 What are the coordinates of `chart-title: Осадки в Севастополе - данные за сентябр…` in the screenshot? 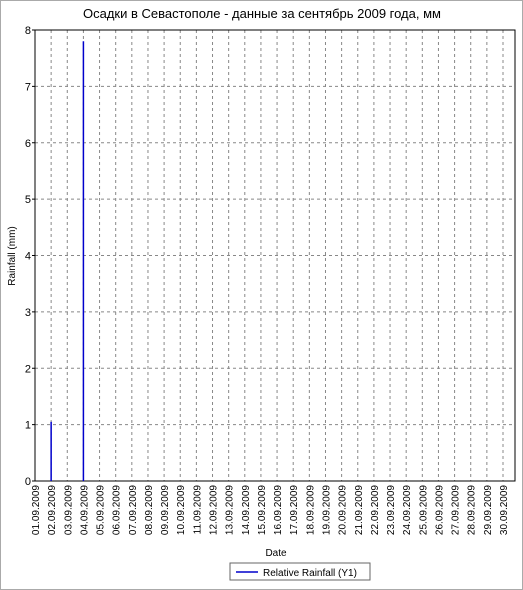 It's located at (262, 13).